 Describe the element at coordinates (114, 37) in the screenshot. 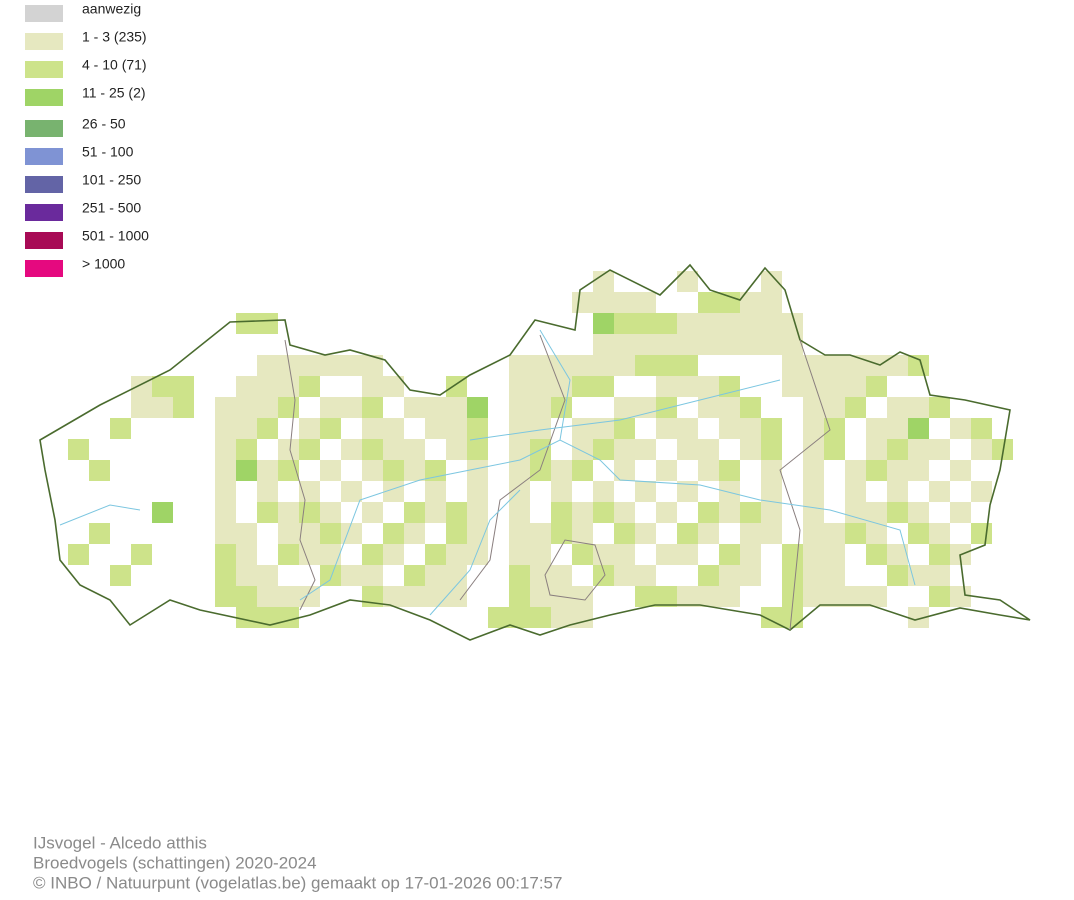

I see `legend-label: 1 - 3 (235)` at that location.